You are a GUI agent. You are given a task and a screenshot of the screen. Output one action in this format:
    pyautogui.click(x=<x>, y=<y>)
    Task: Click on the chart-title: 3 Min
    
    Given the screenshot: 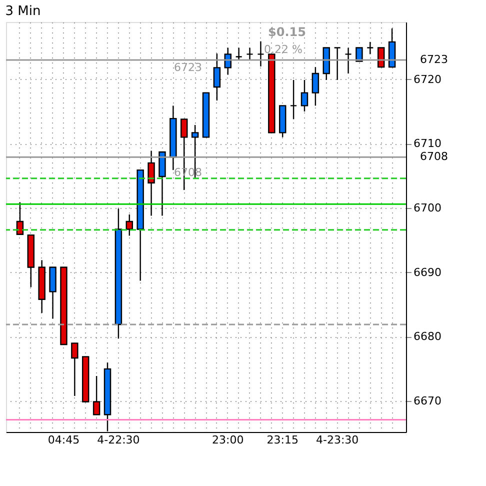 What is the action you would take?
    pyautogui.click(x=23, y=11)
    